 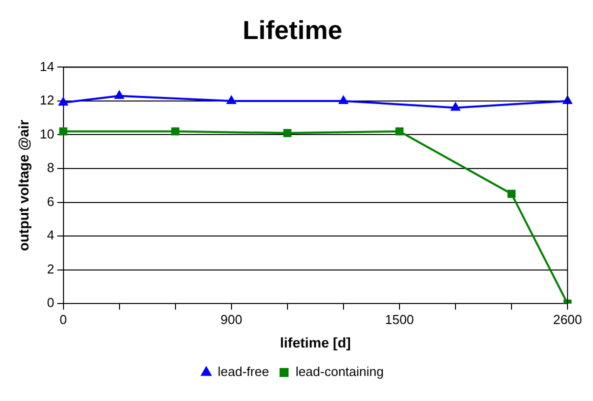 I want to click on y-tick-label: 6, so click(x=50, y=201).